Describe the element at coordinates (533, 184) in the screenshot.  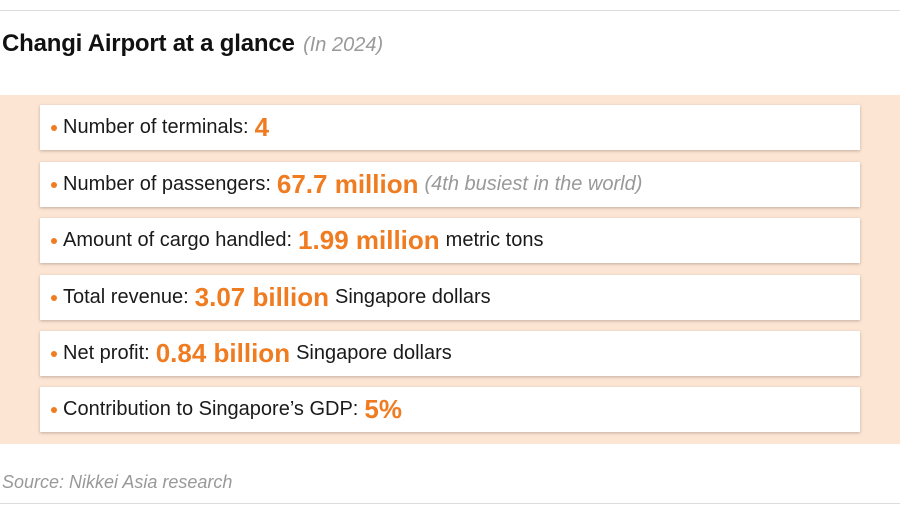
I see `fact-note: (4th busiest in the world)` at that location.